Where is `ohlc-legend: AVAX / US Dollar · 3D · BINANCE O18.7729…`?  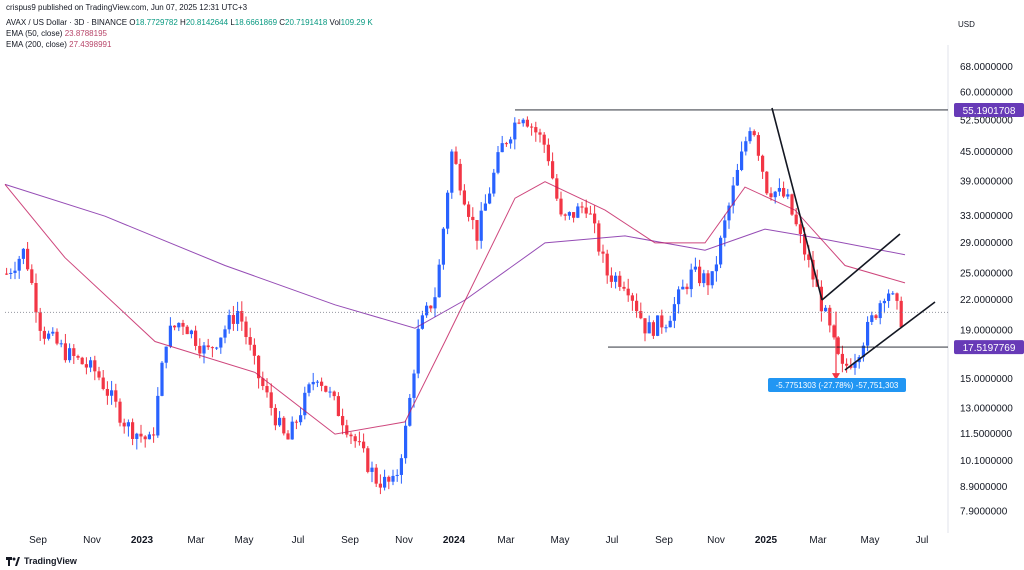
ohlc-legend: AVAX / US Dollar · 3D · BINANCE O18.7729… is located at coordinates (189, 23).